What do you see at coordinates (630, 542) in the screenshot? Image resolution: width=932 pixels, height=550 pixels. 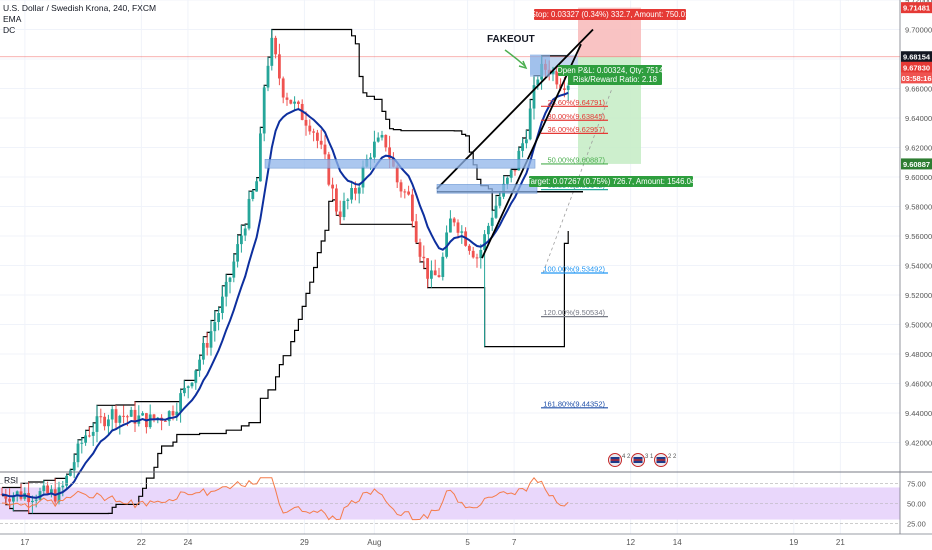 I see `time-tick: 12` at bounding box center [630, 542].